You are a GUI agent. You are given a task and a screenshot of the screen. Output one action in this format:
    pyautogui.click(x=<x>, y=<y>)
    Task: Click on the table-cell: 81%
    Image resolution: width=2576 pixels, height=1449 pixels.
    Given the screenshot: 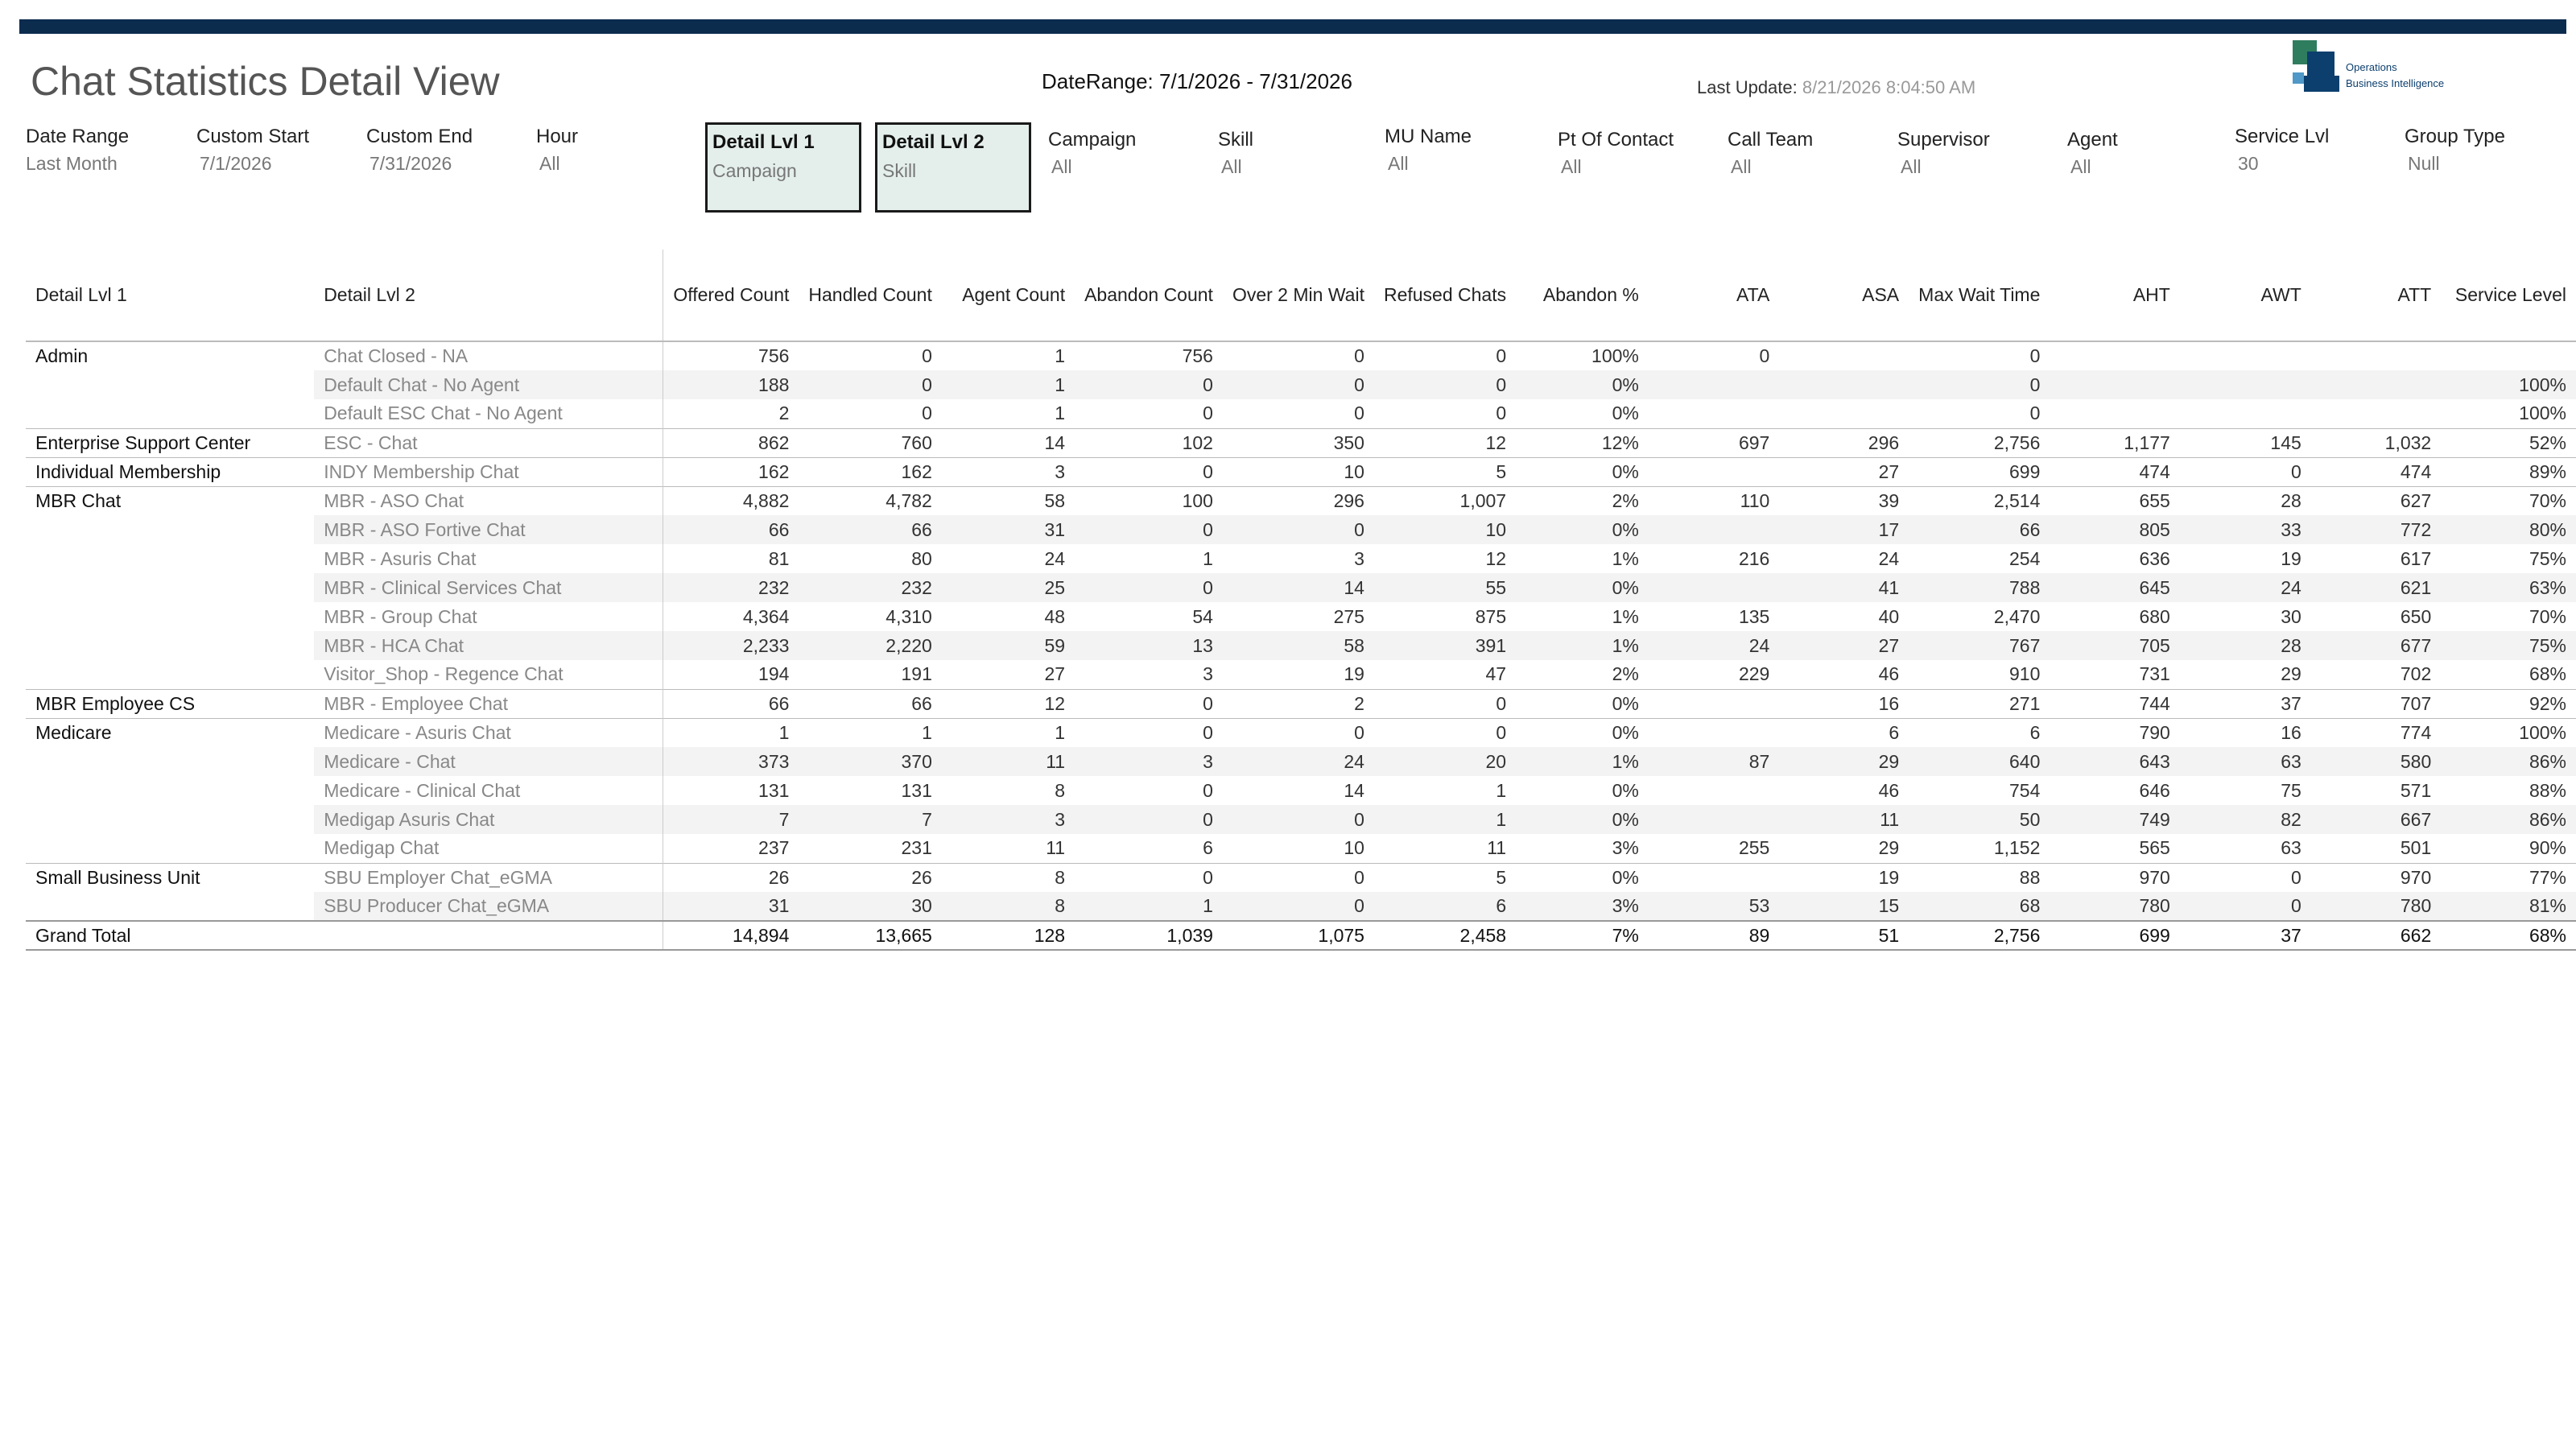 What is the action you would take?
    pyautogui.click(x=2508, y=906)
    